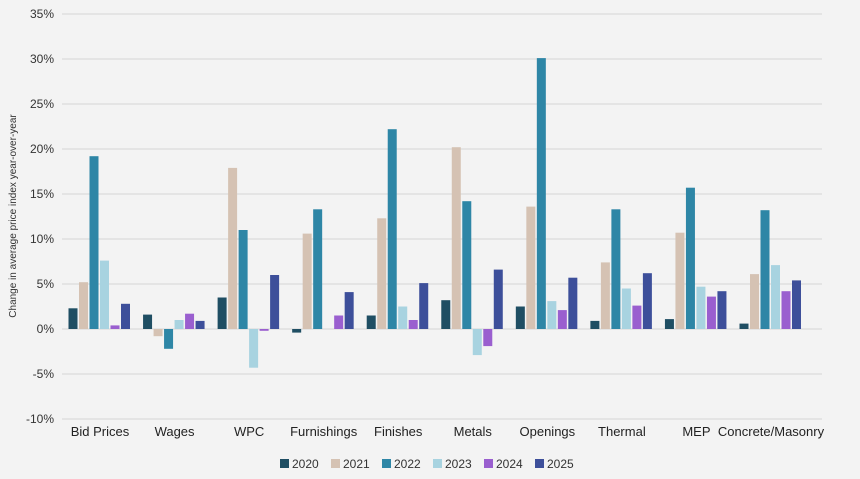 This screenshot has height=479, width=860. What do you see at coordinates (509, 464) in the screenshot?
I see `legend-label-2024: 2024` at bounding box center [509, 464].